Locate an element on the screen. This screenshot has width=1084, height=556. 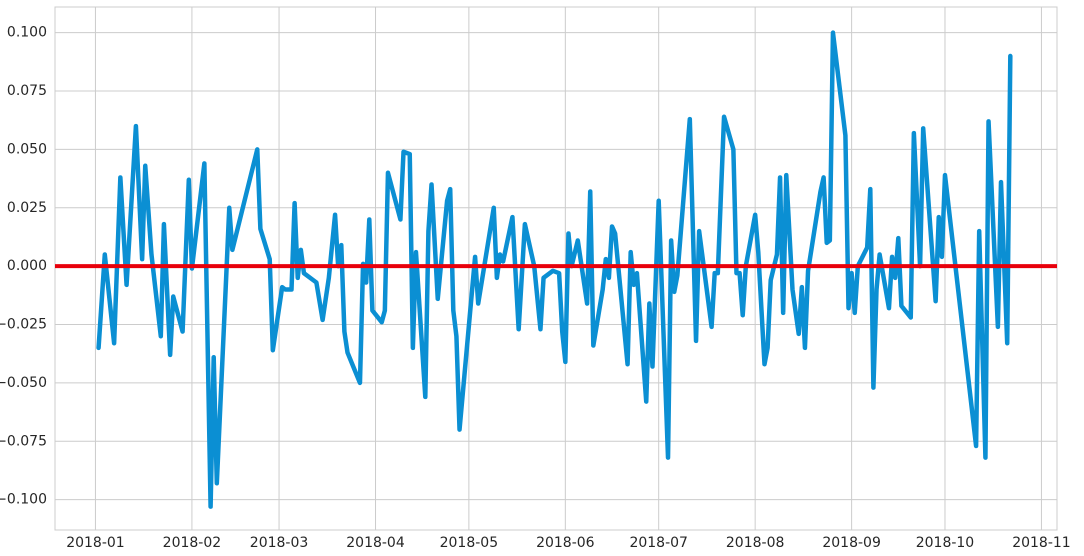
y-tick-label: 0.000 is located at coordinates (27, 266).